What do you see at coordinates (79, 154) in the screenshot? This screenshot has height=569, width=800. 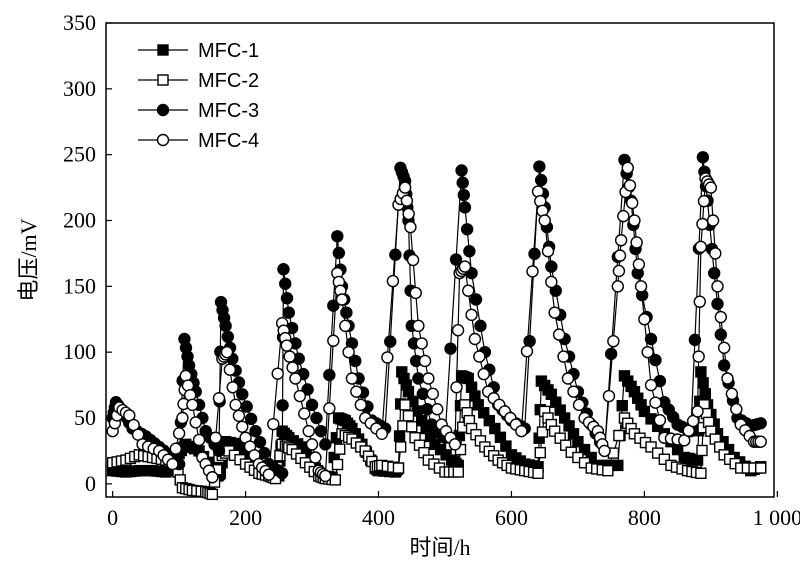 I see `y-tick-label: 250` at bounding box center [79, 154].